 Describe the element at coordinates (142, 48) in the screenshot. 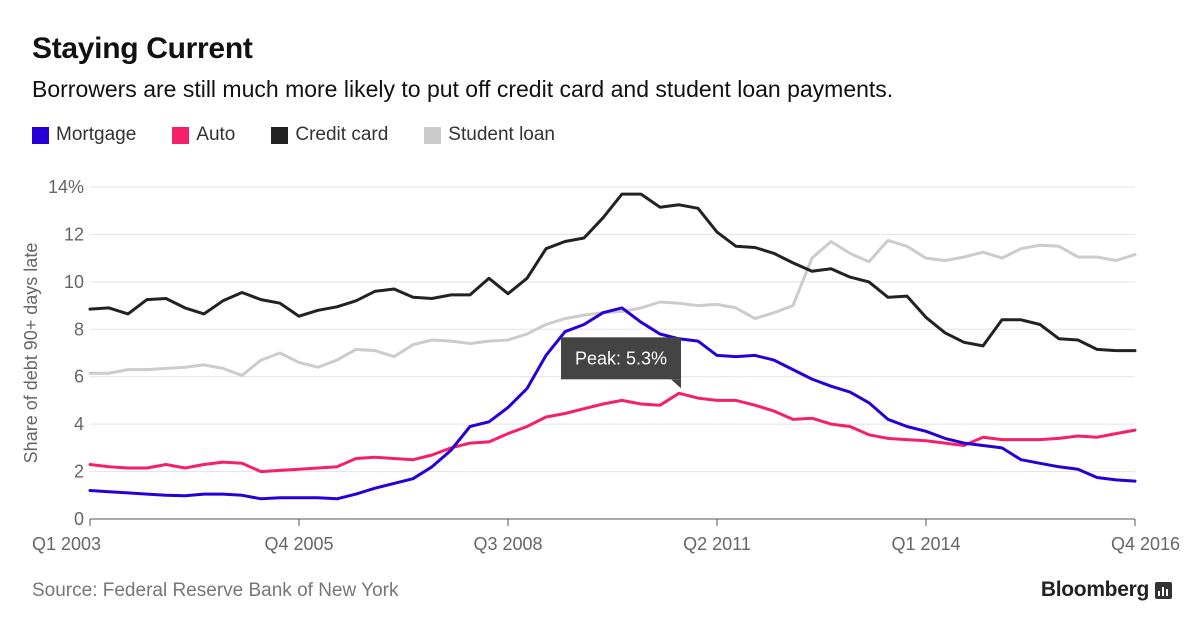

I see `chart-title: Staying Current` at that location.